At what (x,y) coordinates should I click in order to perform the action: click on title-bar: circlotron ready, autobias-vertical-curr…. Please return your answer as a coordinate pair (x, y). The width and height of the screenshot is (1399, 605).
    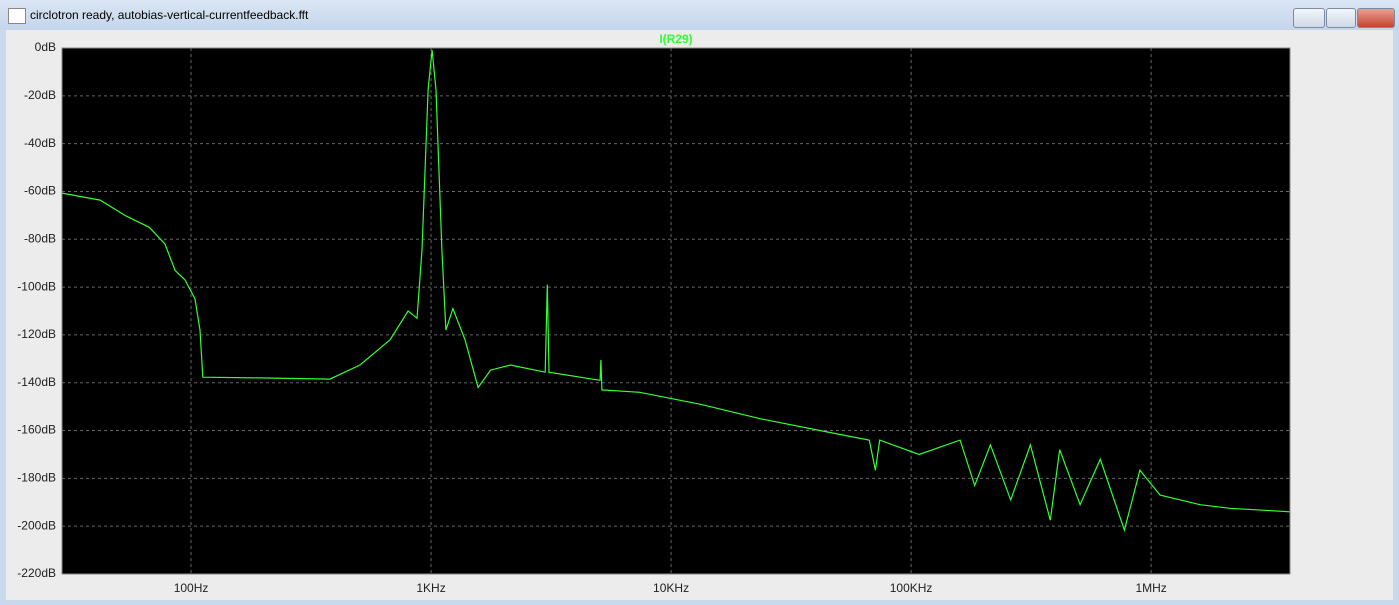
    Looking at the image, I should click on (699, 15).